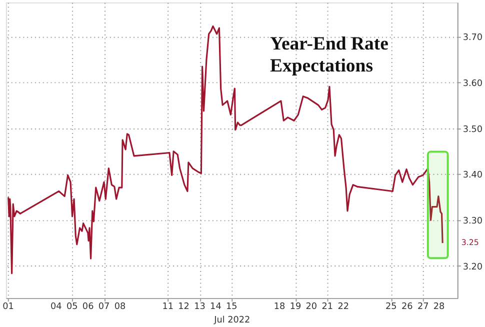  Describe the element at coordinates (343, 307) in the screenshot. I see `x-tick-label: 22` at that location.